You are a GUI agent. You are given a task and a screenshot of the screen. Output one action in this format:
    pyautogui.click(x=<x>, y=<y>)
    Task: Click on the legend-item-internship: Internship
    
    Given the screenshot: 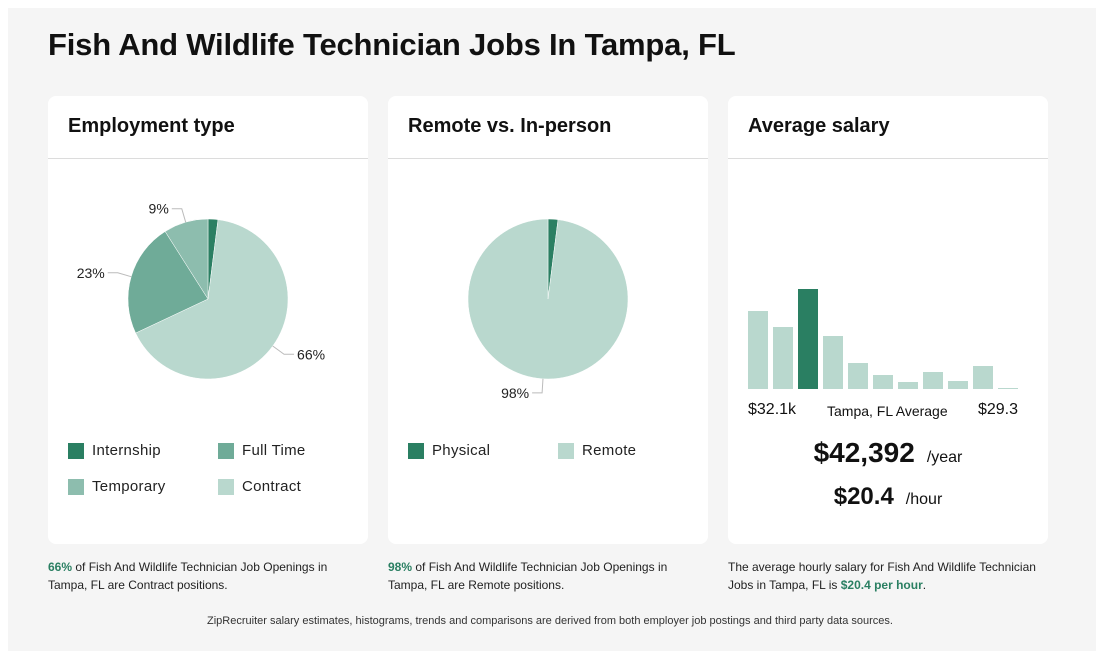 What is the action you would take?
    pyautogui.click(x=114, y=450)
    